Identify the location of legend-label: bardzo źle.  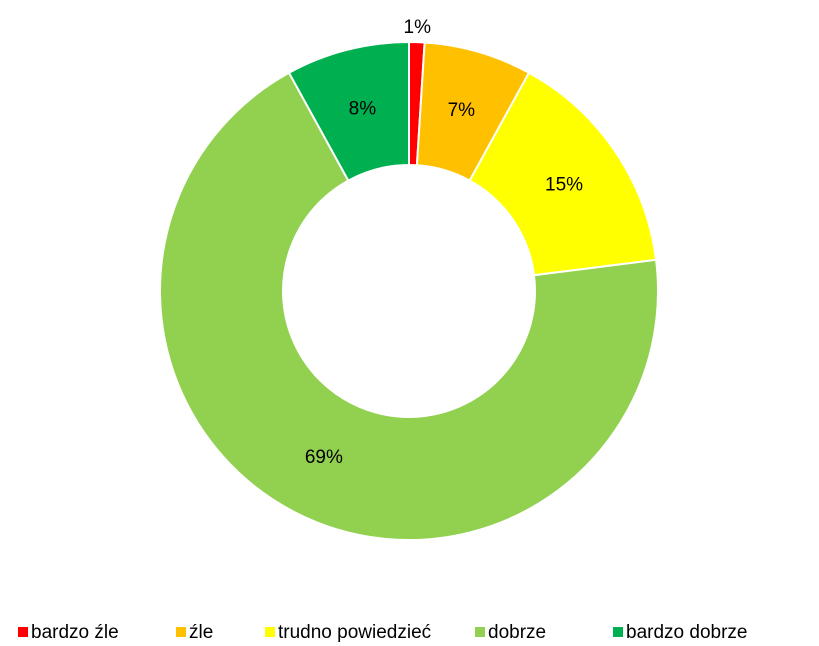
(75, 632).